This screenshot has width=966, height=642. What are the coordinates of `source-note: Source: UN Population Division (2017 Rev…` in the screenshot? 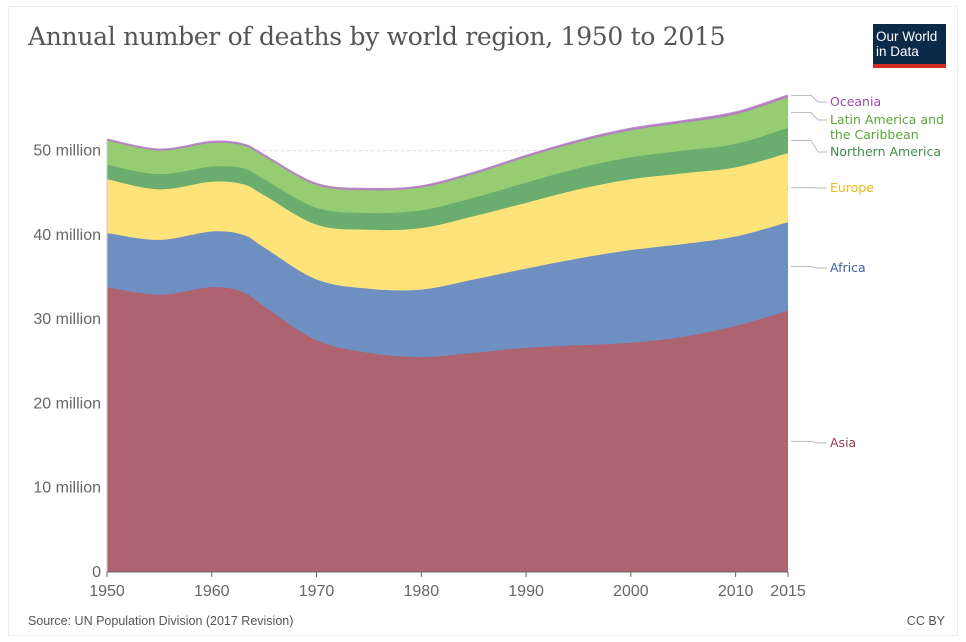 It's located at (161, 621).